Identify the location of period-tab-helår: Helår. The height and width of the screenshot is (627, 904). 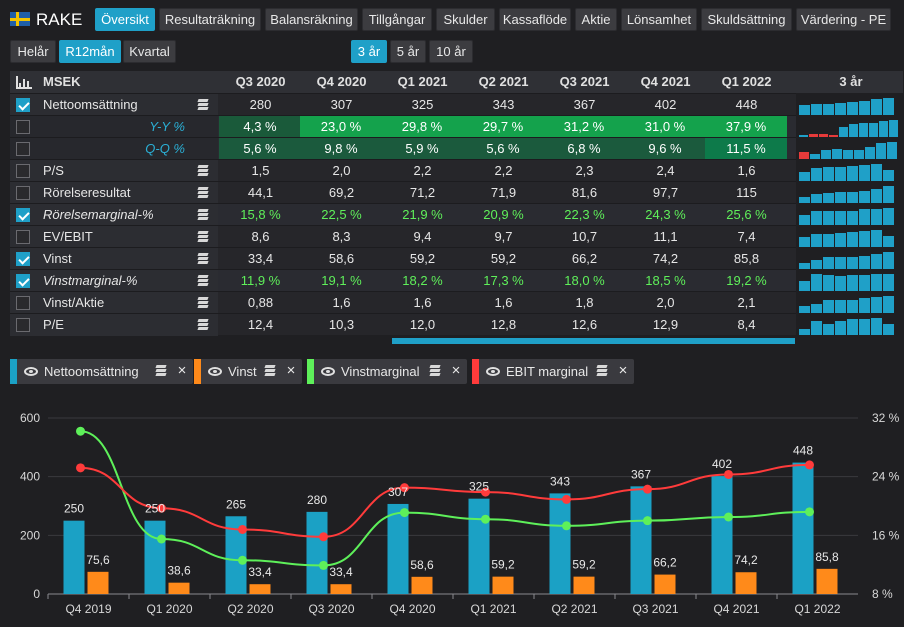
(33, 51).